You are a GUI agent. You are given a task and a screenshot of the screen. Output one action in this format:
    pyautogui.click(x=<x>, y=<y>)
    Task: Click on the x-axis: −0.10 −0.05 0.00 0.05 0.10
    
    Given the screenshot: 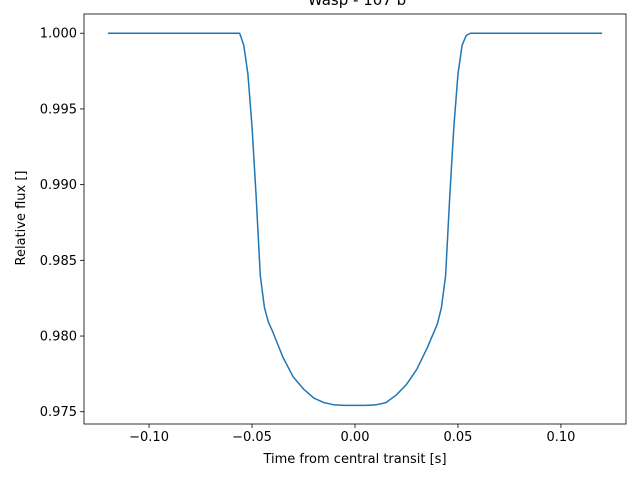 What is the action you would take?
    pyautogui.click(x=352, y=434)
    